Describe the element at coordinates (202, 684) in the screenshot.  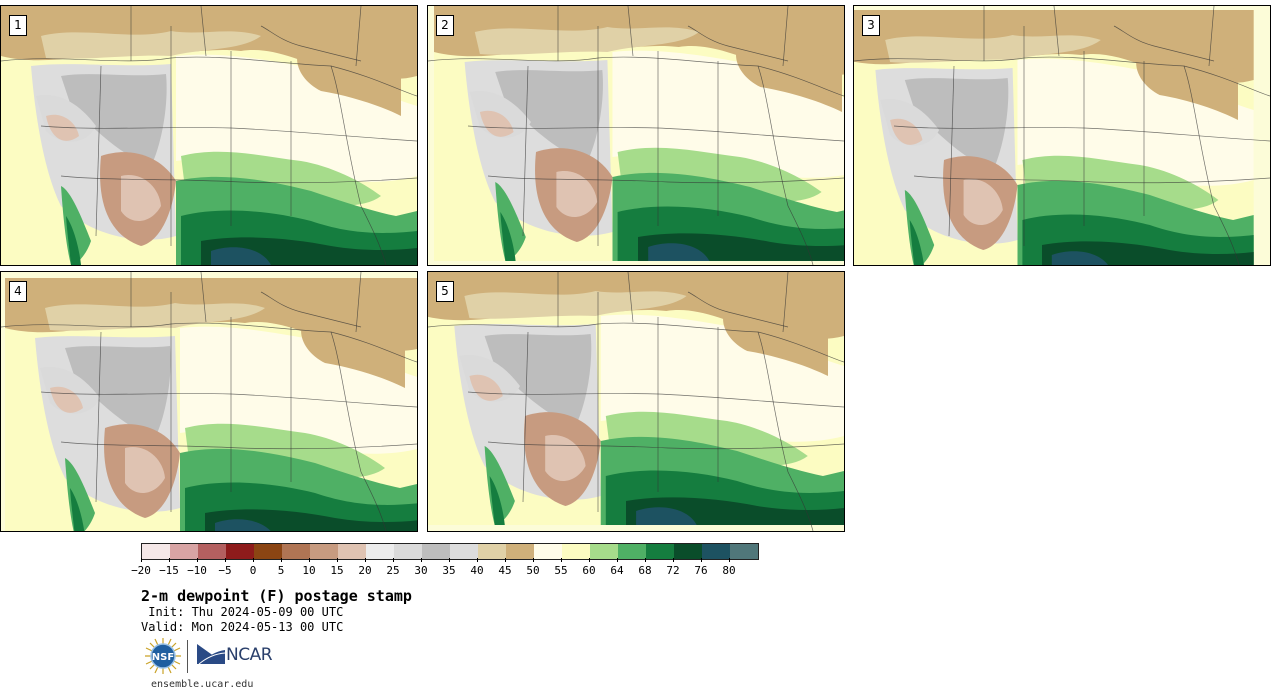
I see `site-url: ensemble.ucar.edu` at that location.